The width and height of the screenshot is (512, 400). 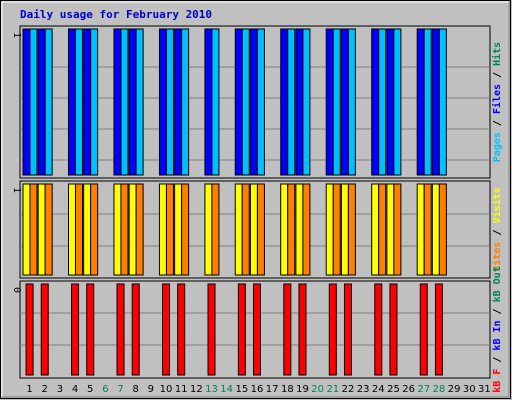 I want to click on day-label-31: 31, so click(x=484, y=389).